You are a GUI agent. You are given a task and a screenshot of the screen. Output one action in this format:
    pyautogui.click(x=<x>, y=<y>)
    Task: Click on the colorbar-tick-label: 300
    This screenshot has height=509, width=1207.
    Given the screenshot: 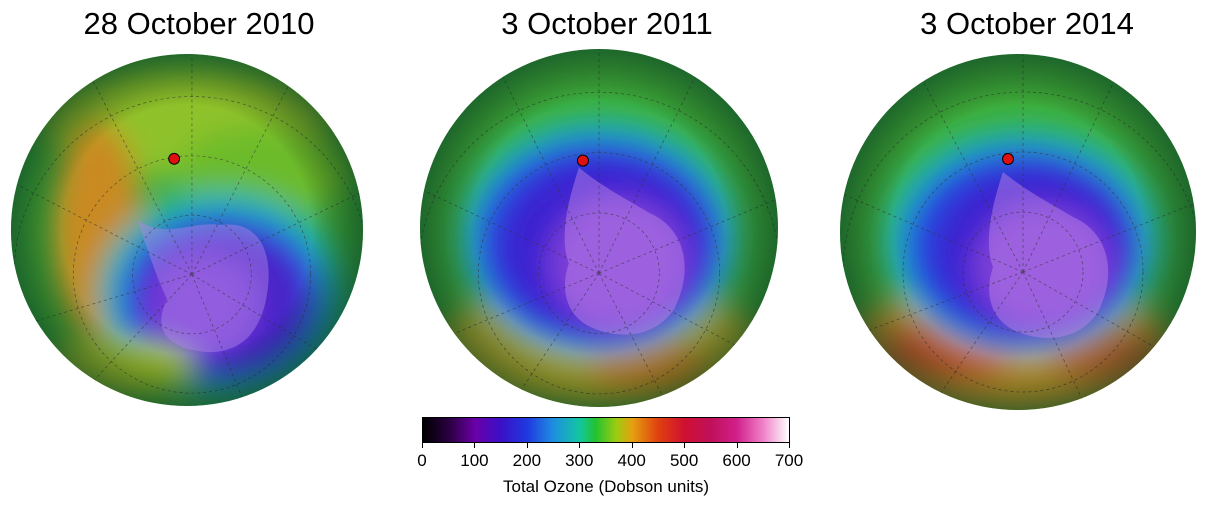 What is the action you would take?
    pyautogui.click(x=579, y=460)
    